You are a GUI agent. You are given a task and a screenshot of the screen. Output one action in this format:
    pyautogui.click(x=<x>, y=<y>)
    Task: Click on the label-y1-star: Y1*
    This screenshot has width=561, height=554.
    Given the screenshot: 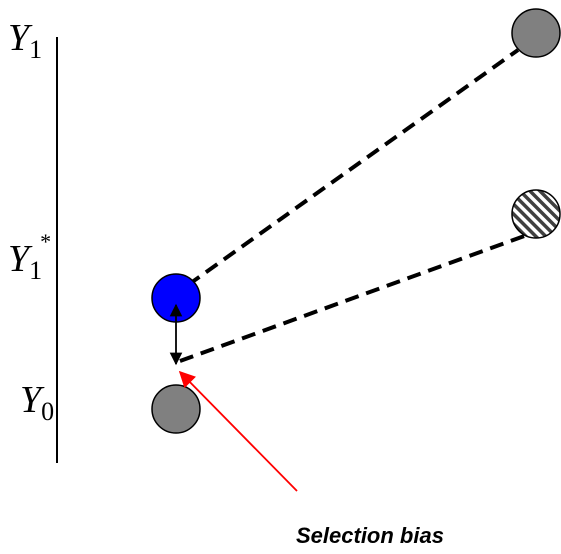 What is the action you would take?
    pyautogui.click(x=29, y=257)
    